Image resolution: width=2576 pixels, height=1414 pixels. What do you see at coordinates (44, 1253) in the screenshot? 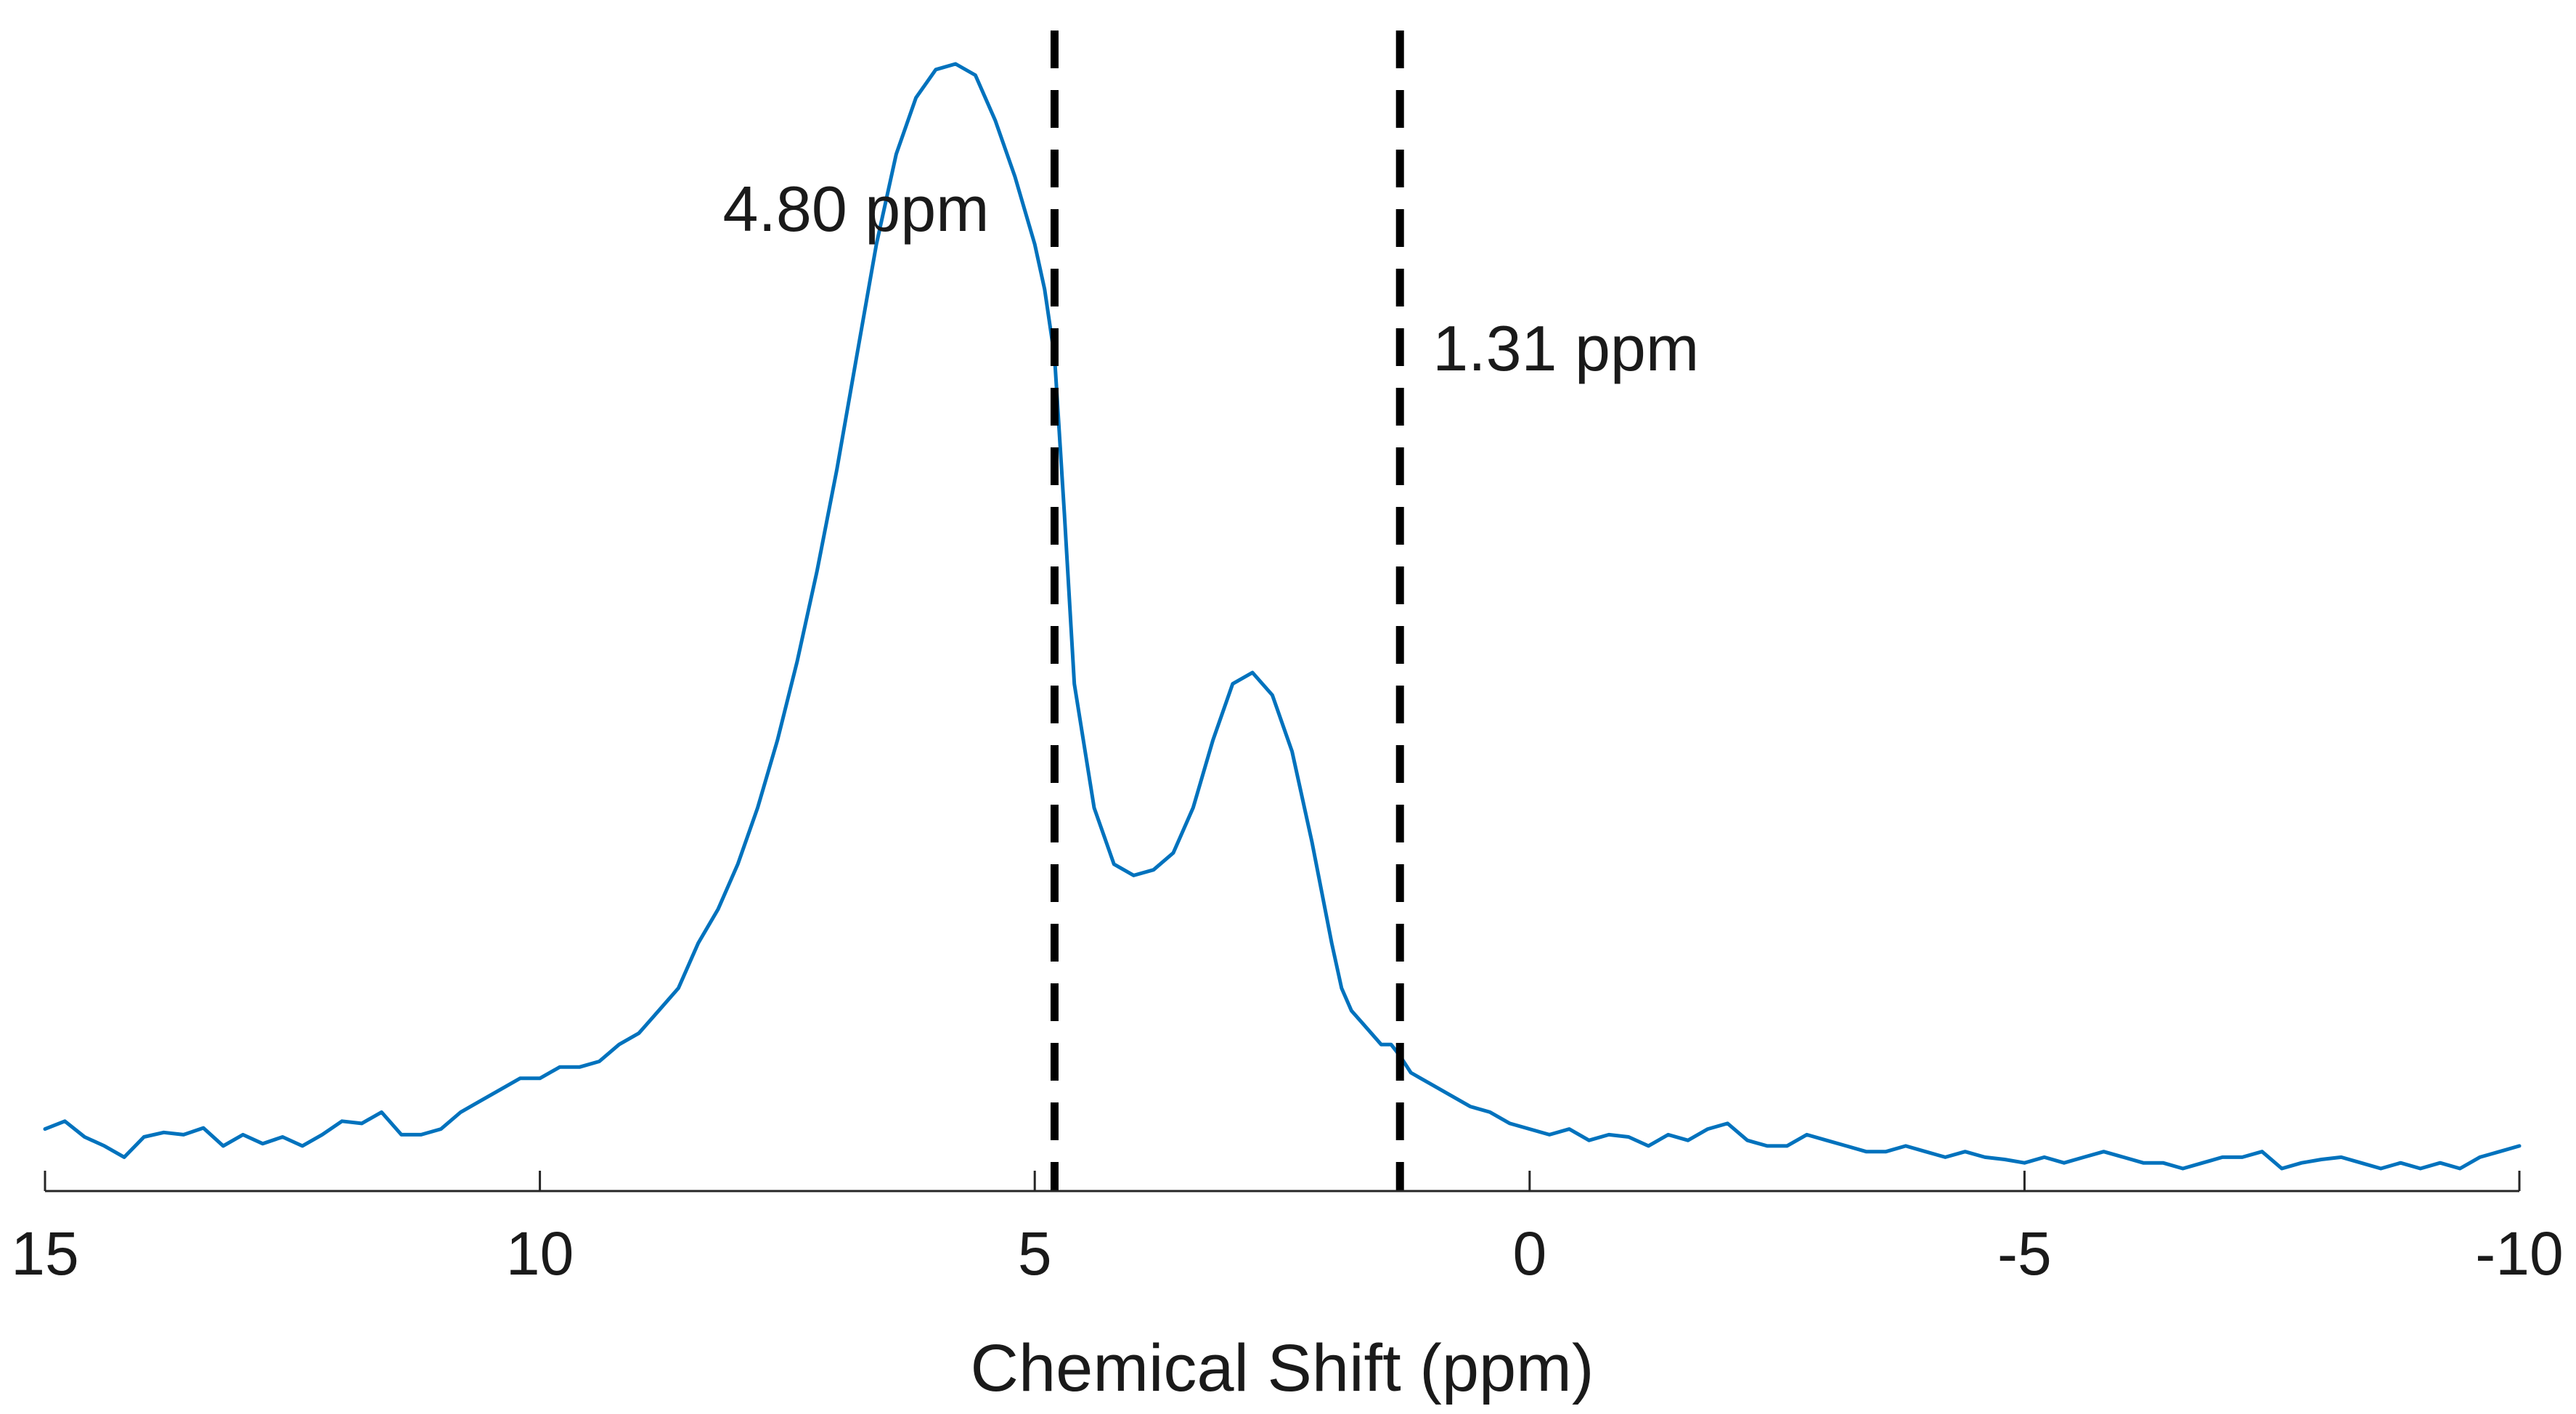
I see `x-tick-label: 15` at bounding box center [44, 1253].